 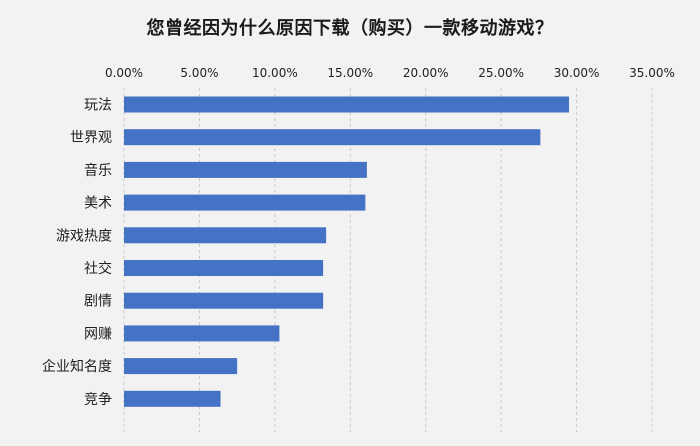 I want to click on x-tick-label: 15.00%, so click(x=350, y=73).